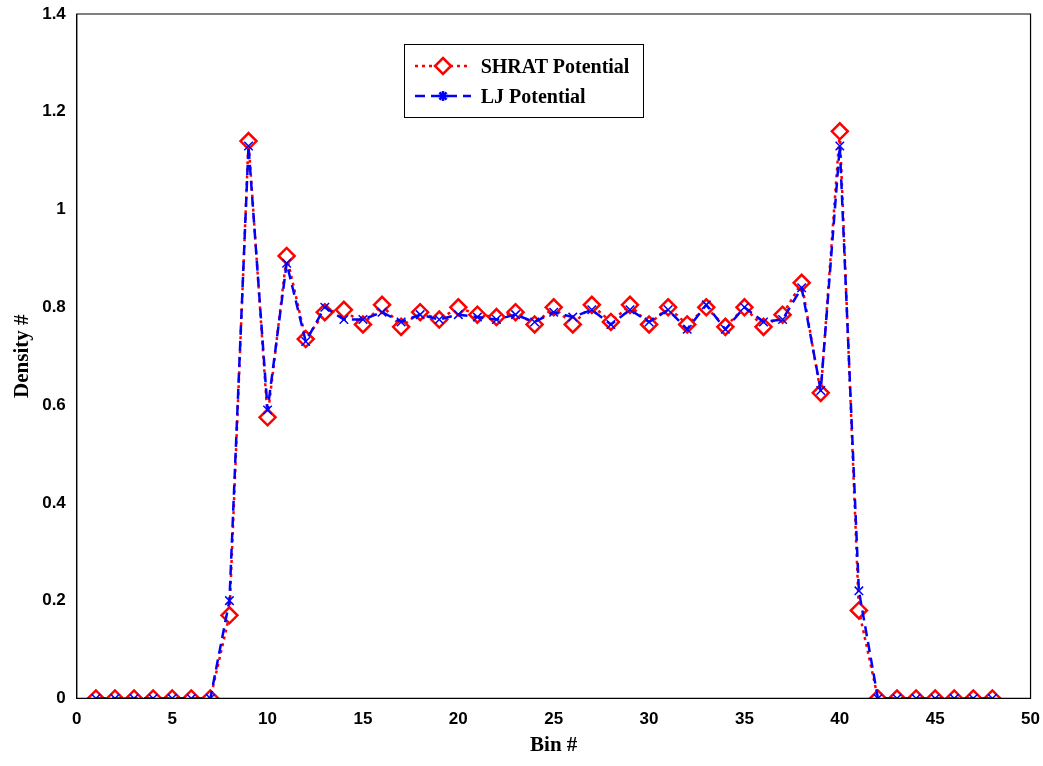 The height and width of the screenshot is (766, 1043). Describe the element at coordinates (554, 743) in the screenshot. I see `x-axis-title: Bin #` at that location.